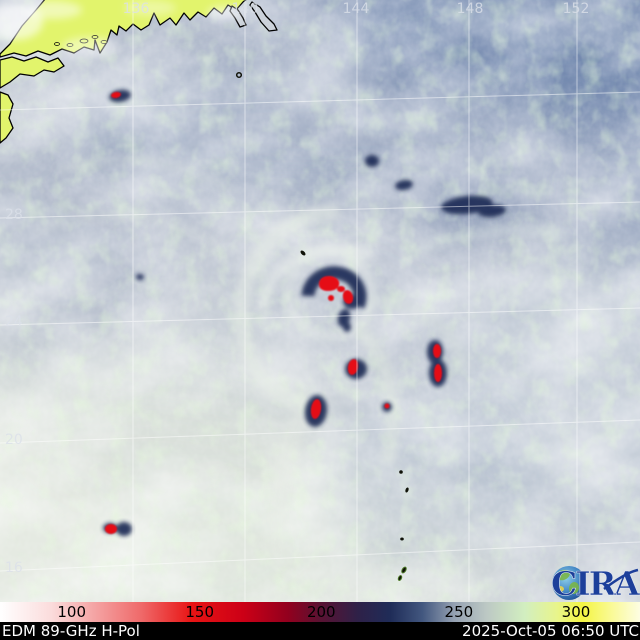  I want to click on cira-logo: CIRA, so click(595, 583).